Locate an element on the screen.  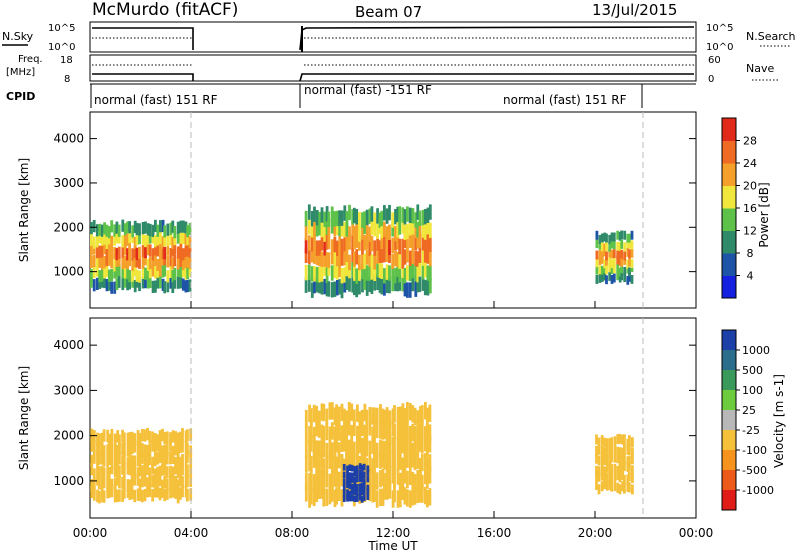
nsearch-tick-bottom: 10^0 is located at coordinates (719, 47).